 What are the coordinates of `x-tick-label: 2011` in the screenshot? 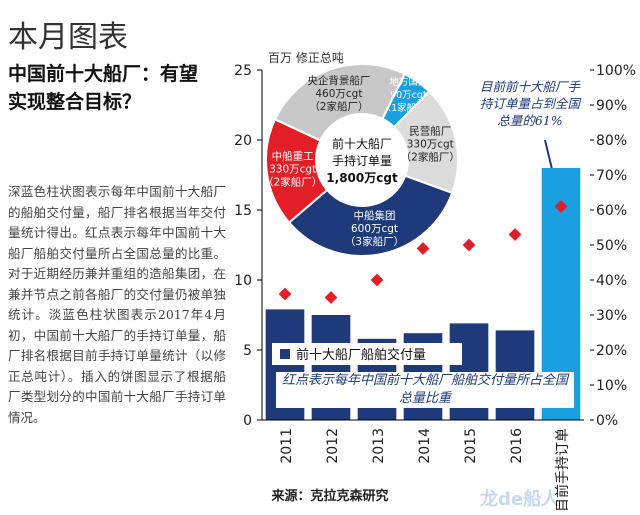 It's located at (287, 446).